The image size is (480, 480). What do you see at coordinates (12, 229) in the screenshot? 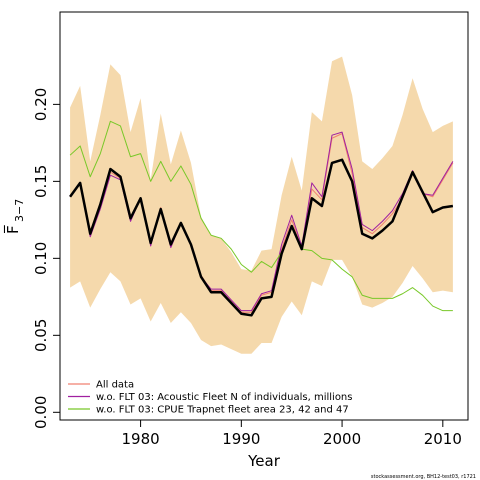
I see `y-axis-title-main: F̅` at bounding box center [12, 229].